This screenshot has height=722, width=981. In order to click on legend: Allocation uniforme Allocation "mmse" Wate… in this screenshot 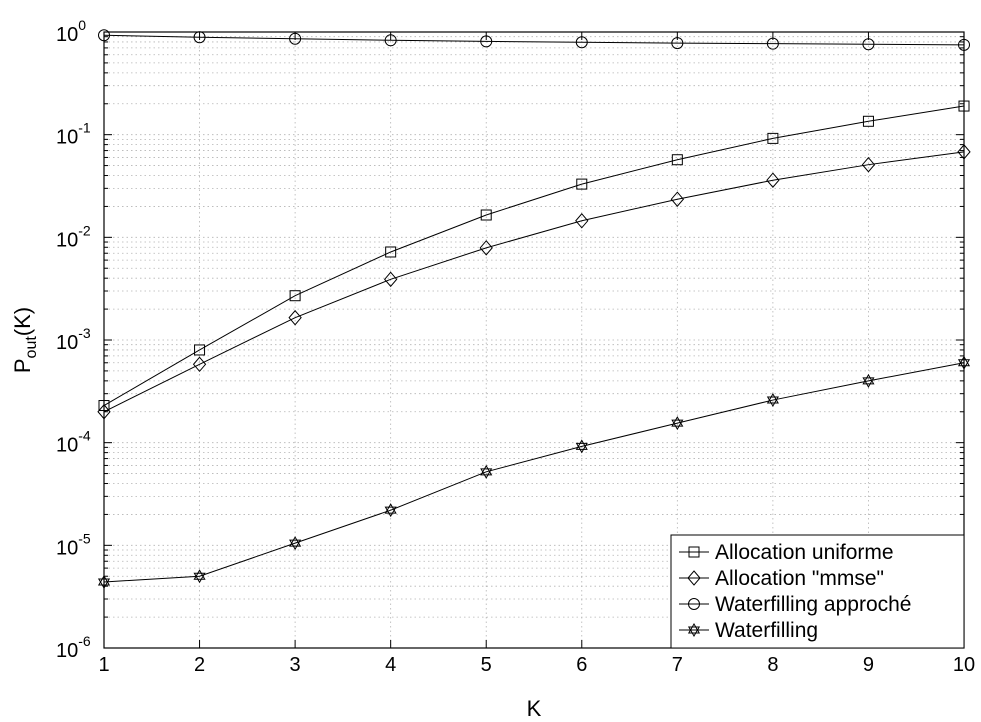, I will do `click(817, 591)`.